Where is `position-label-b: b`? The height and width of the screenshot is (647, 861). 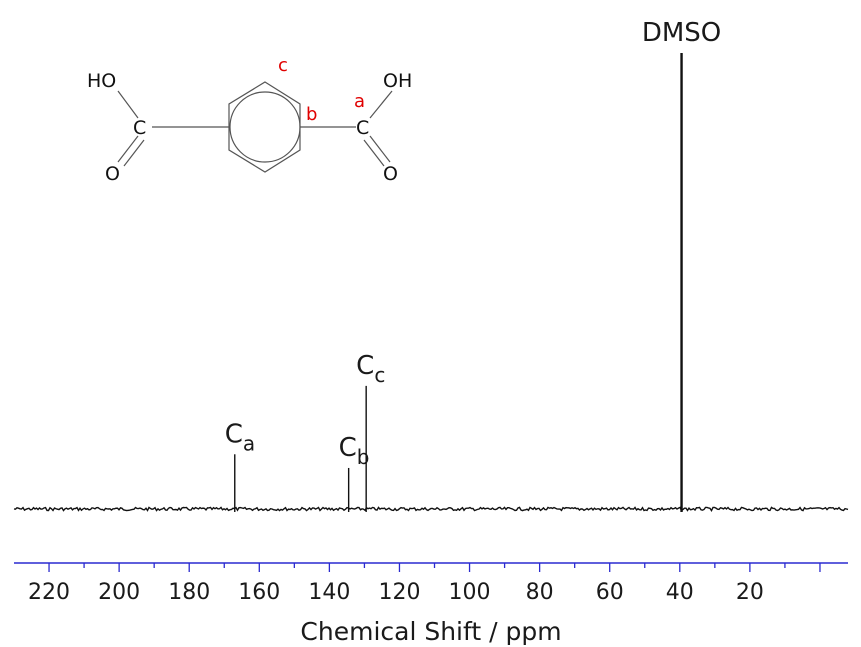 position-label-b: b is located at coordinates (311, 114).